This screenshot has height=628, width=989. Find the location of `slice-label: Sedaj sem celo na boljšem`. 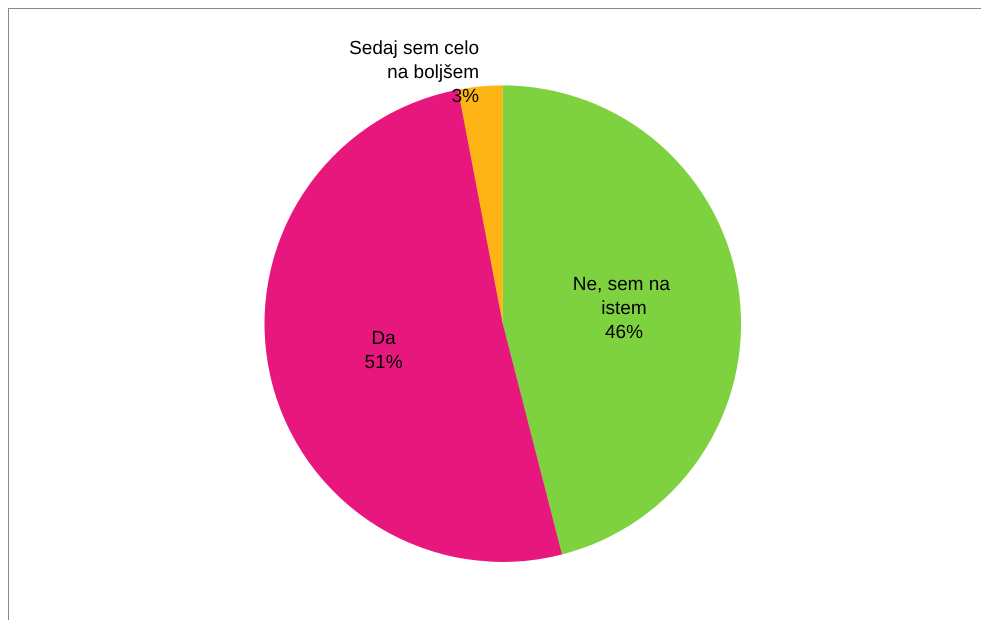

slice-label: Sedaj sem celo na boljšem is located at coordinates (414, 60).